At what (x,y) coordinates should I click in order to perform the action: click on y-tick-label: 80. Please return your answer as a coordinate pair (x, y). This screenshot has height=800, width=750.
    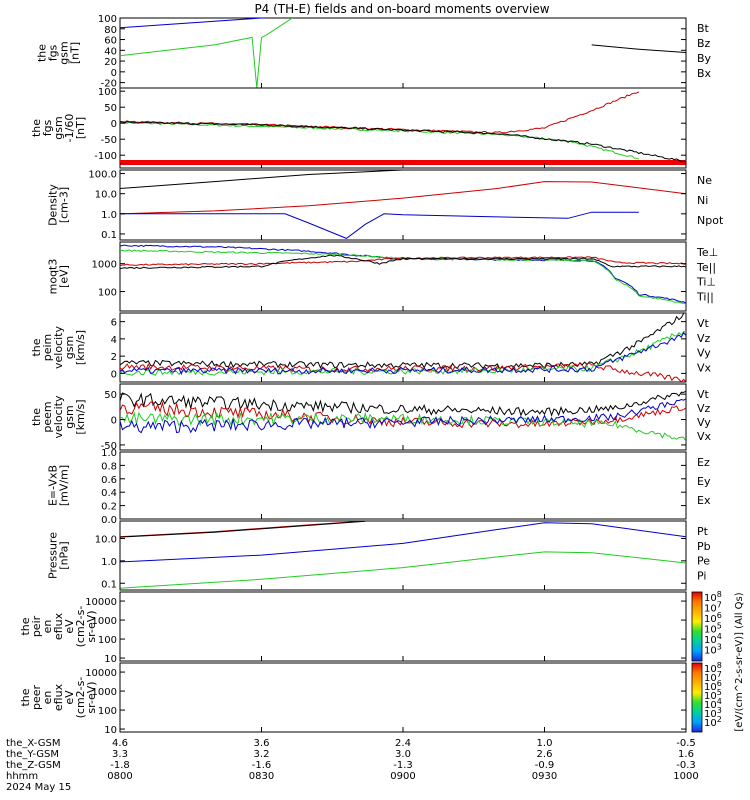
    Looking at the image, I should click on (110, 30).